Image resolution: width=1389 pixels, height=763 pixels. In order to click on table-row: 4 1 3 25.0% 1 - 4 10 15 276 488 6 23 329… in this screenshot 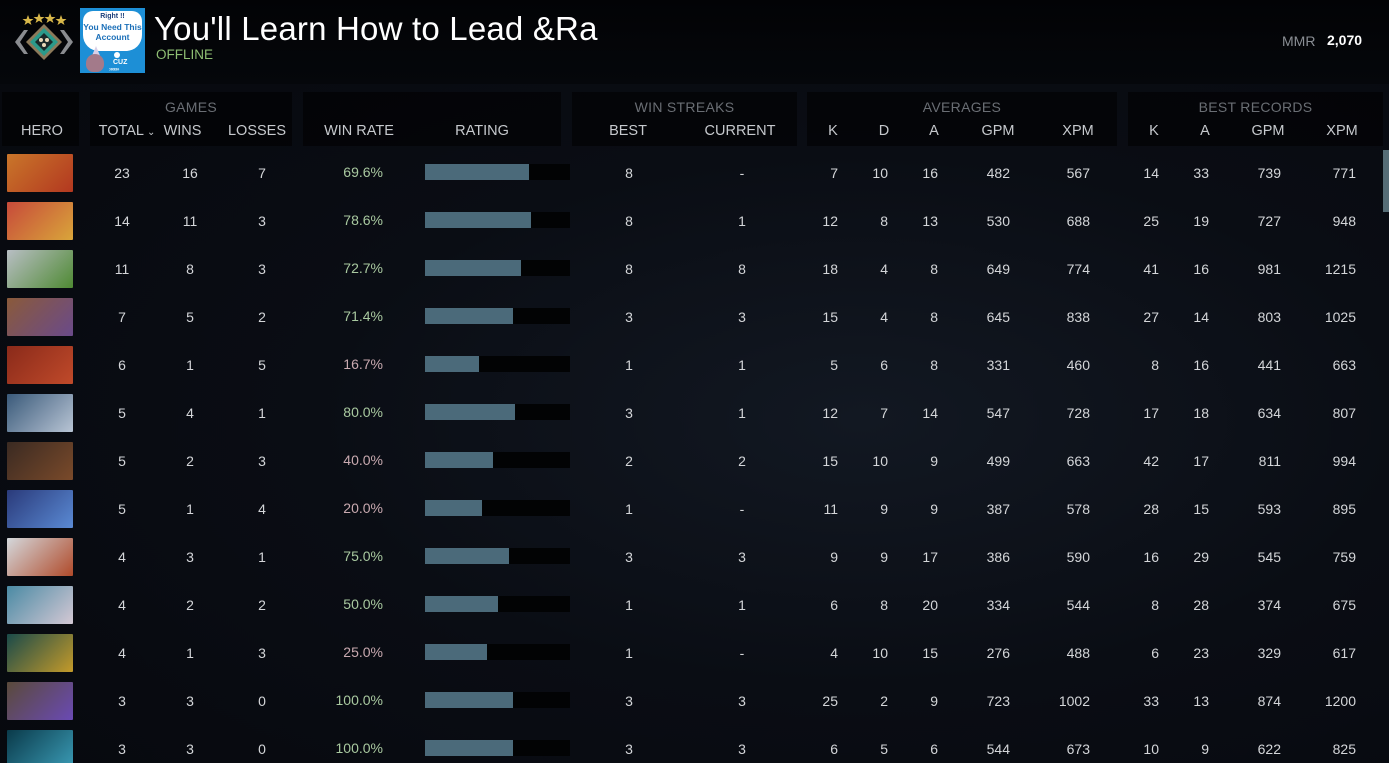, I will do `click(690, 654)`.